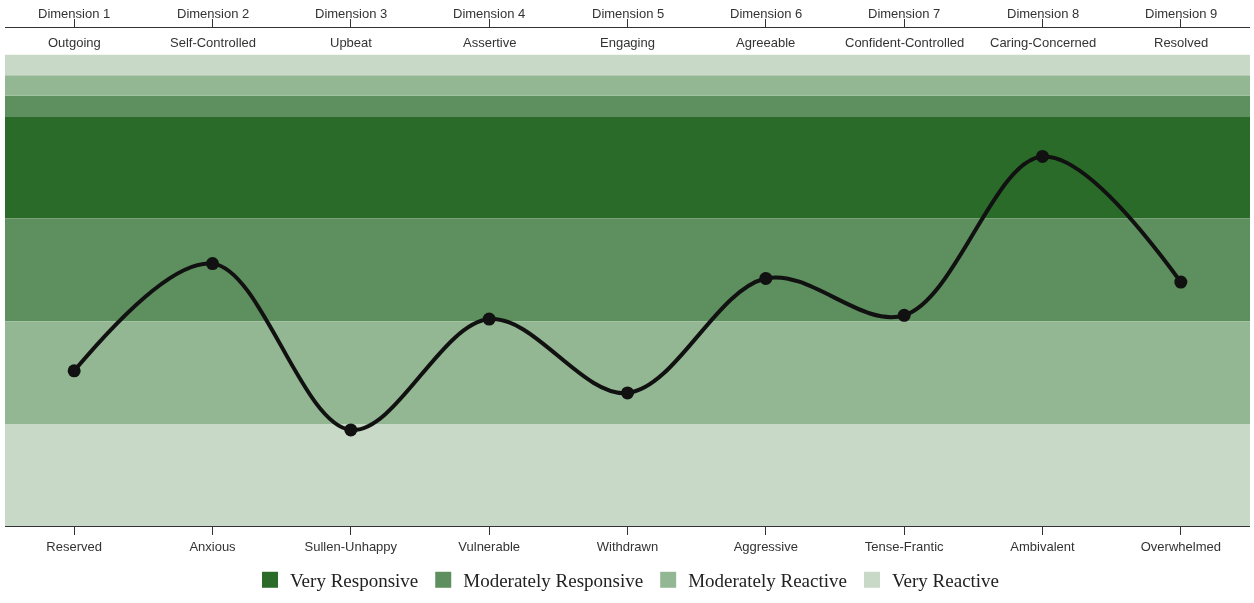 Image resolution: width=1254 pixels, height=603 pixels. Describe the element at coordinates (1043, 42) in the screenshot. I see `text: Caring-Concerned` at that location.